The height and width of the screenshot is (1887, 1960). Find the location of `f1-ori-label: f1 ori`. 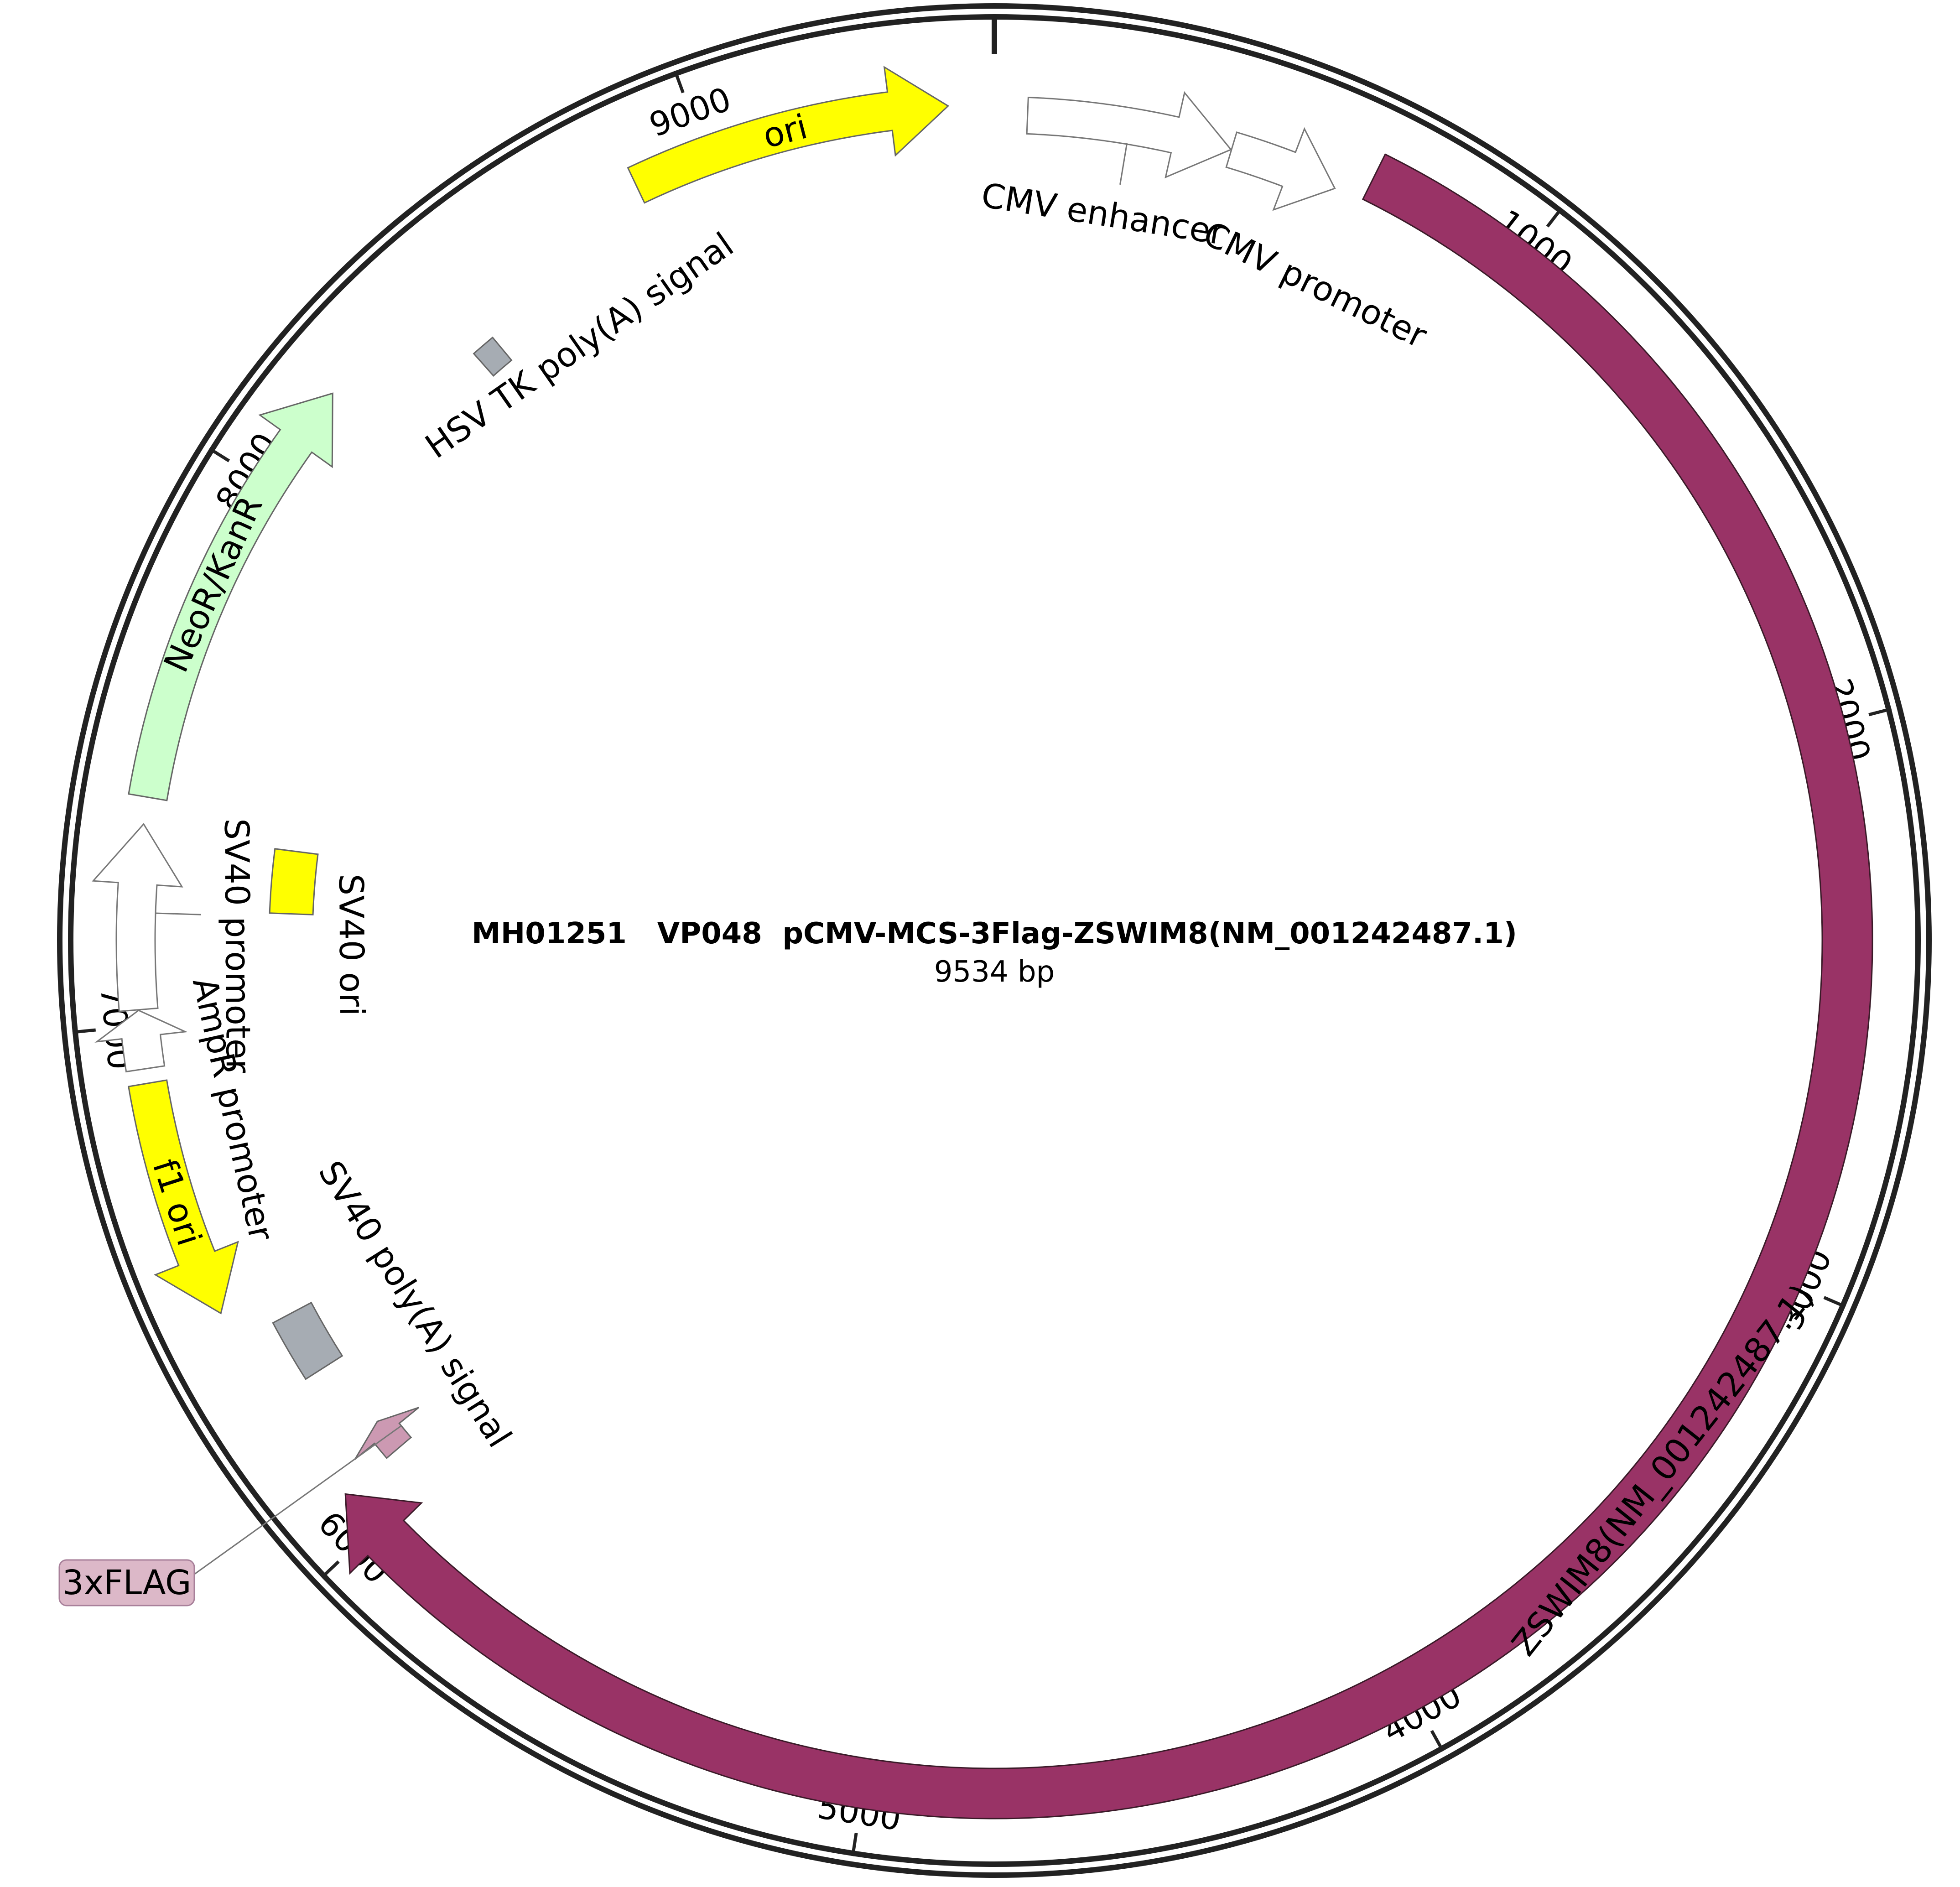

f1-ori-label: f1 ori is located at coordinates (177, 1202).